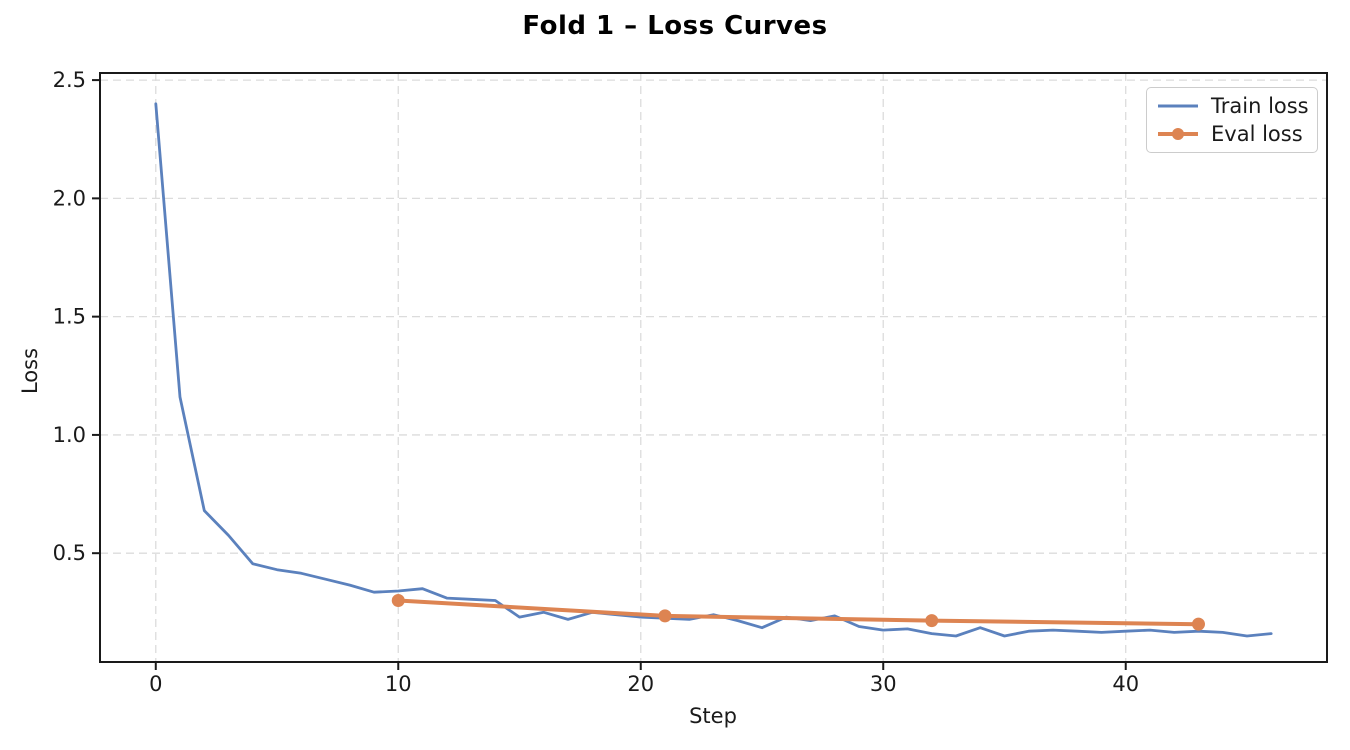 The width and height of the screenshot is (1350, 750). What do you see at coordinates (69, 317) in the screenshot?
I see `y-tick-label-1.5: 1.5` at bounding box center [69, 317].